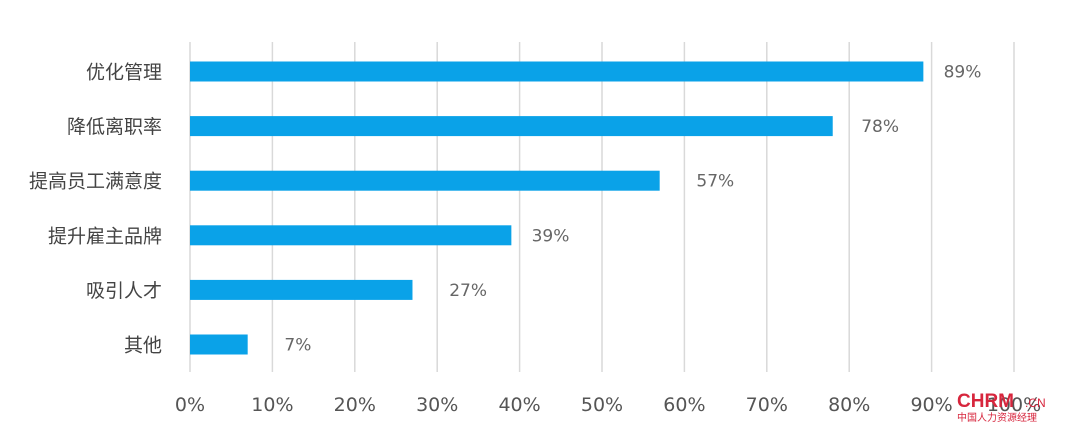 Image resolution: width=1077 pixels, height=436 pixels. Describe the element at coordinates (272, 405) in the screenshot. I see `x-tick-label: 10%` at that location.